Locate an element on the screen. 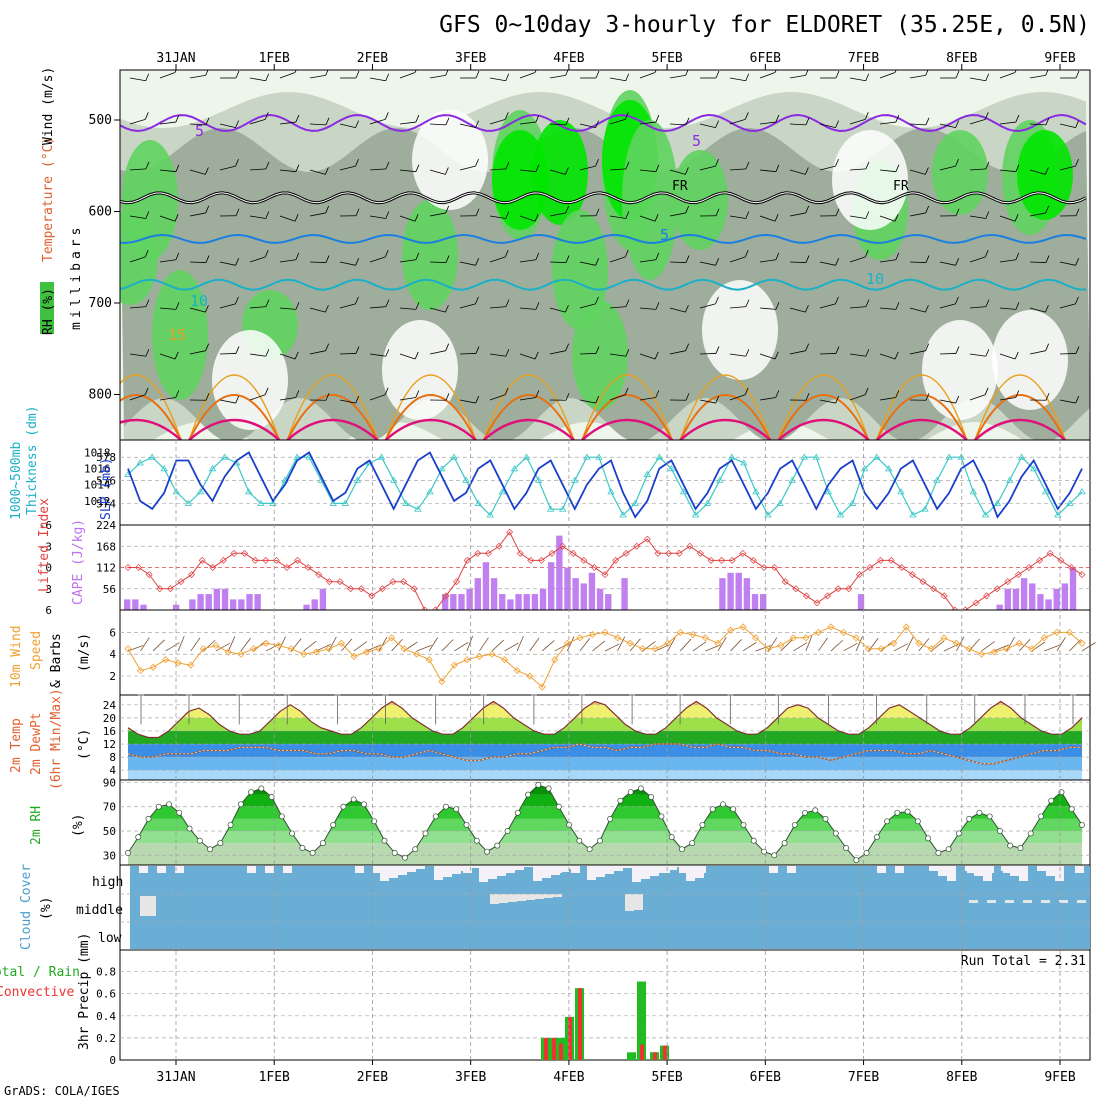 Image resolution: width=1100 pixels, height=1100 pixels. contour-label-purple-2: 5 is located at coordinates (696, 141).